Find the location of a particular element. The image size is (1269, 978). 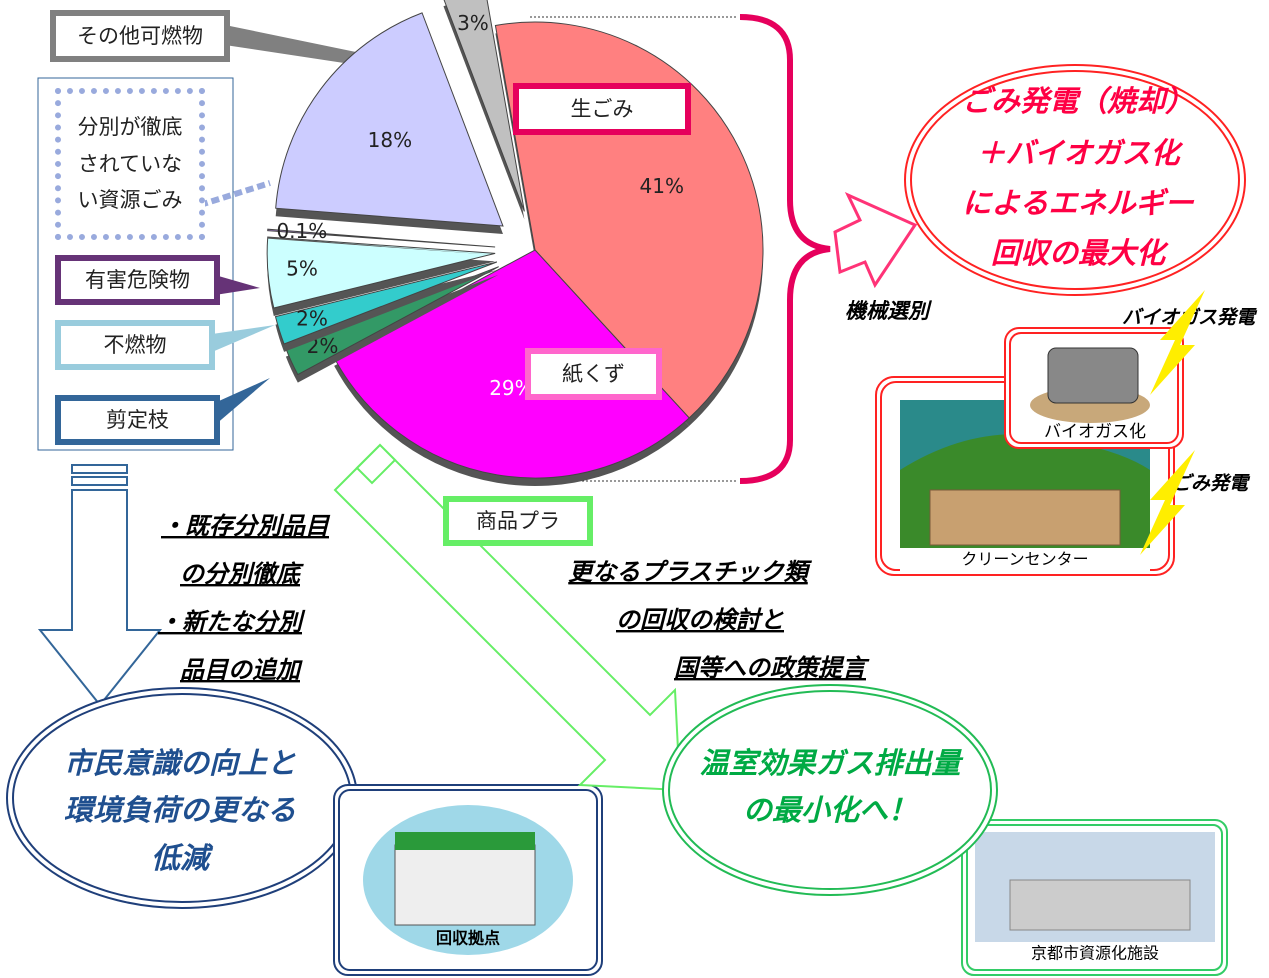

callout: 剪定枝 is located at coordinates (137, 420).